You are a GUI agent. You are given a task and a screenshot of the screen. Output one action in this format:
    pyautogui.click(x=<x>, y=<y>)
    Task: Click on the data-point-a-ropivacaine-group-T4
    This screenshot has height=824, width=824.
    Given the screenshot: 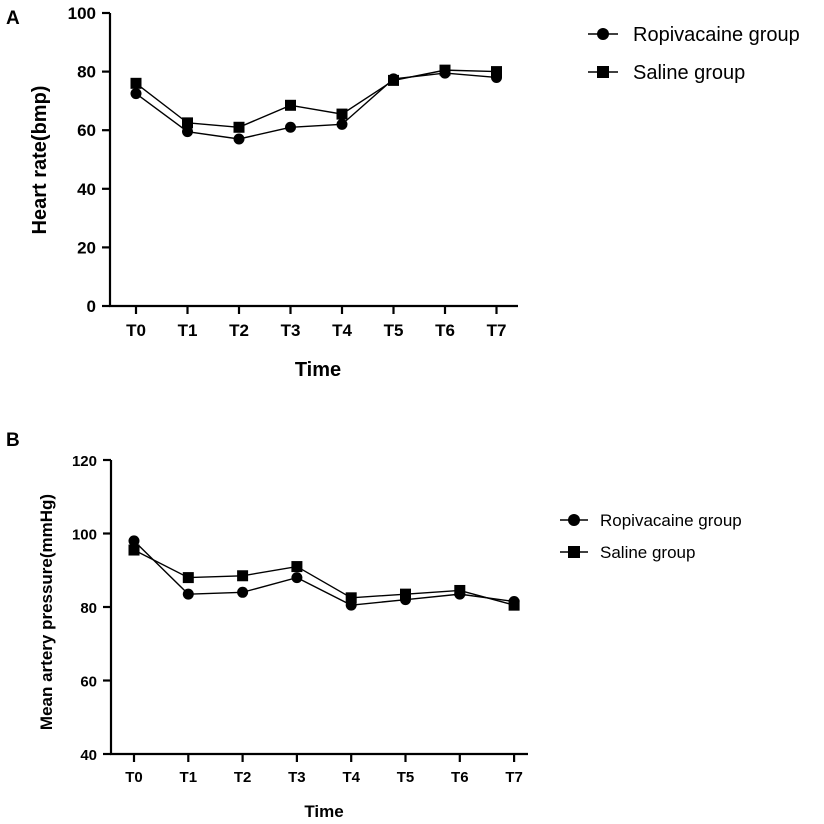 What is the action you would take?
    pyautogui.click(x=342, y=124)
    